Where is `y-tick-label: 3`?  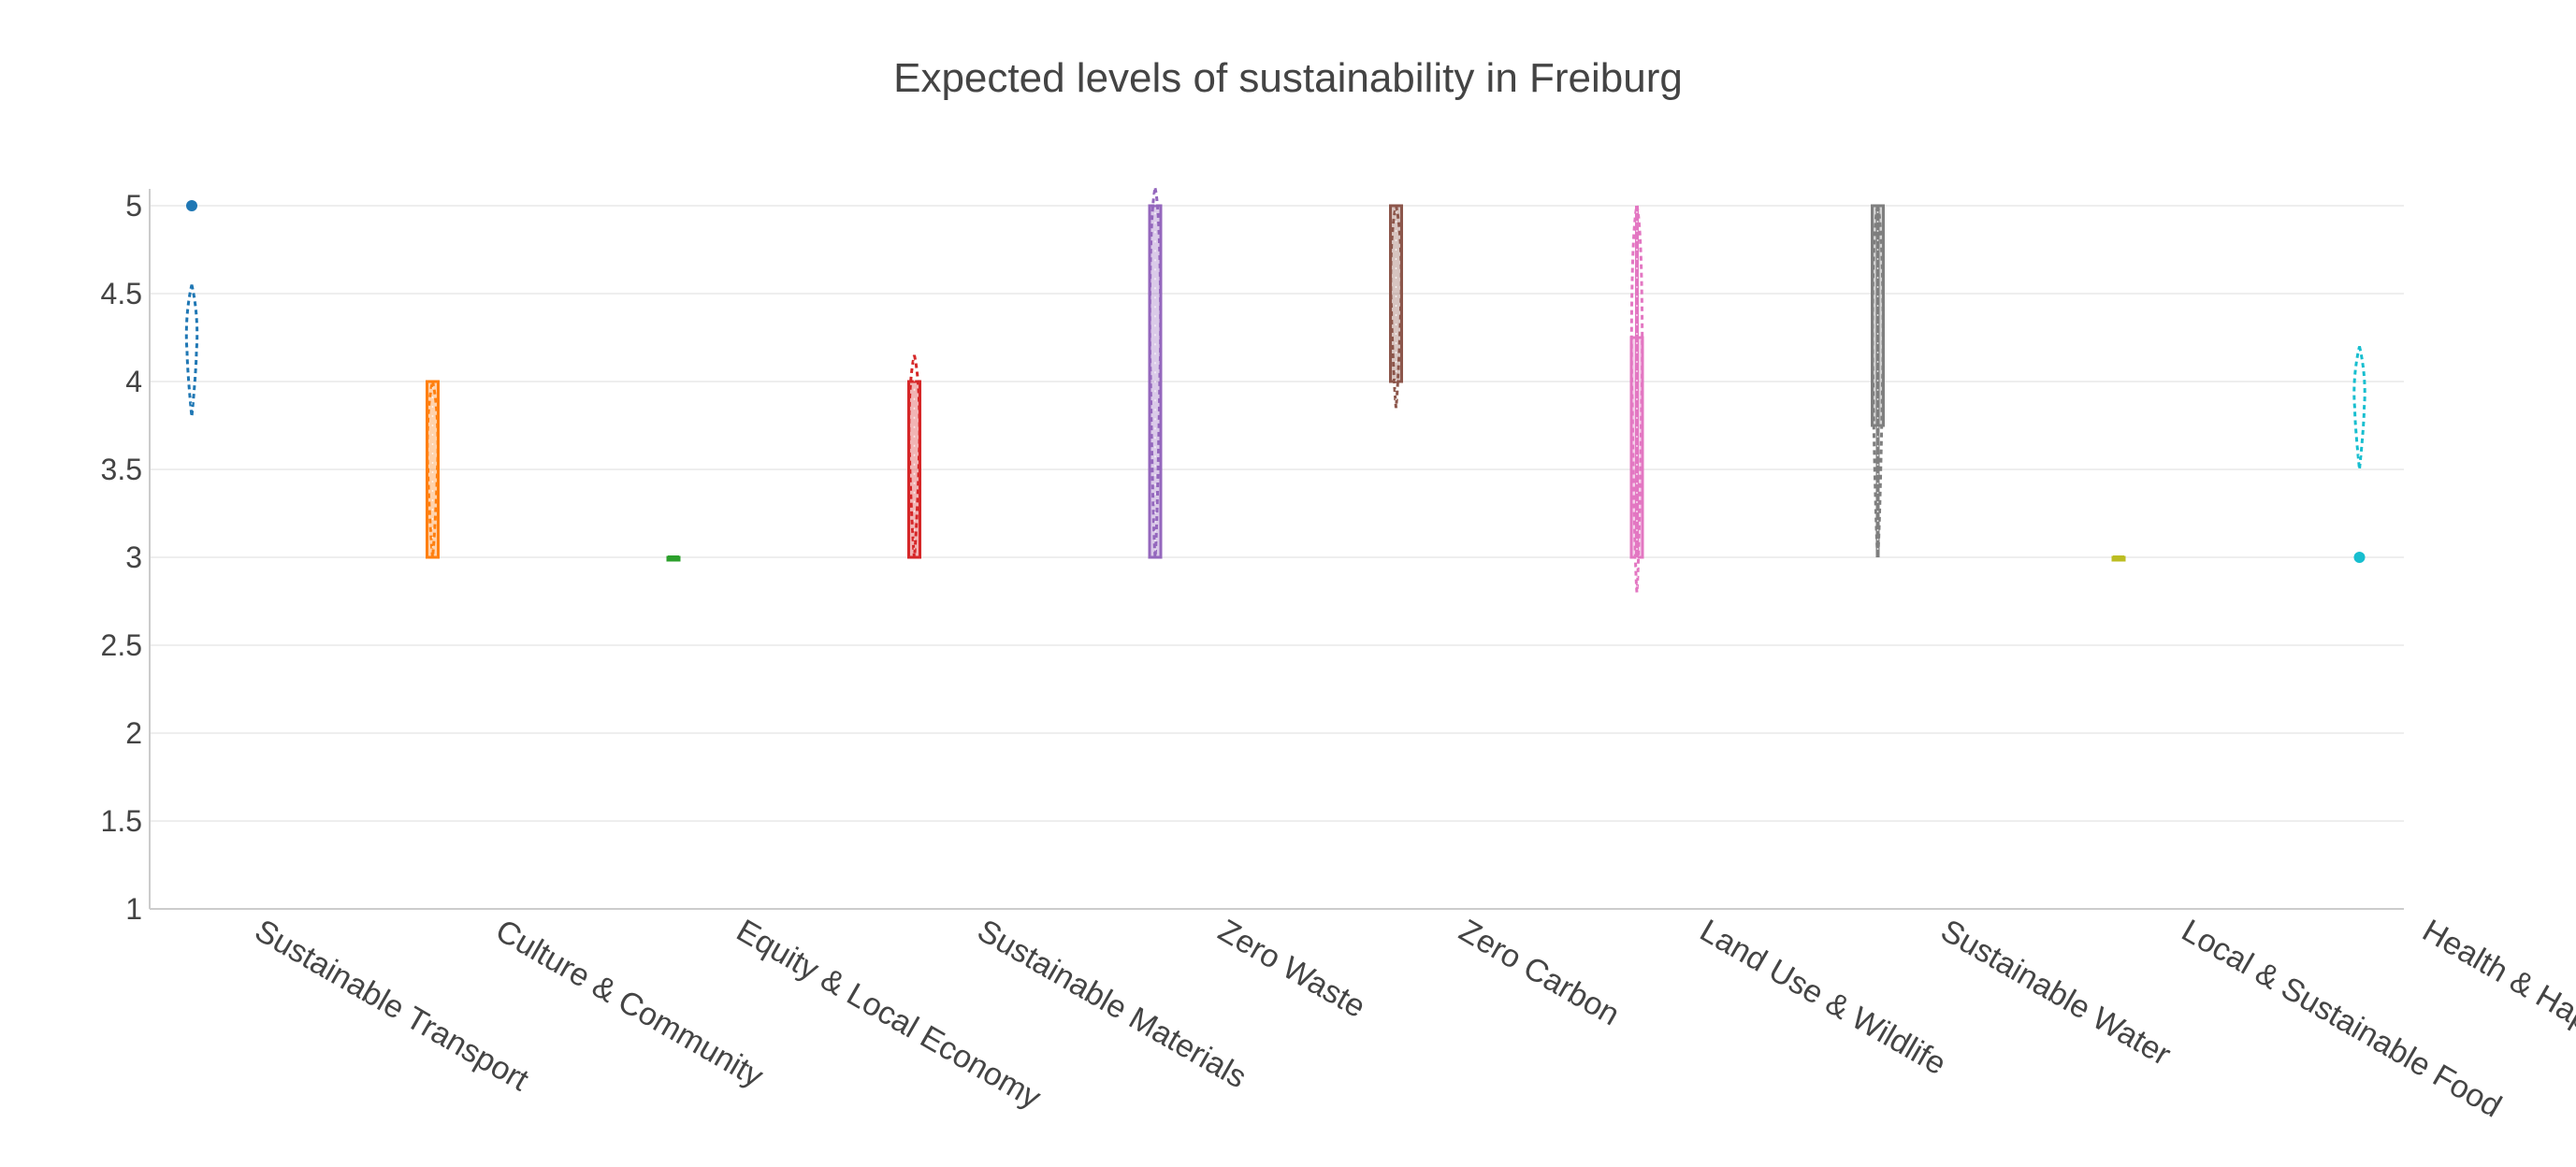
y-tick-label: 3 is located at coordinates (133, 557).